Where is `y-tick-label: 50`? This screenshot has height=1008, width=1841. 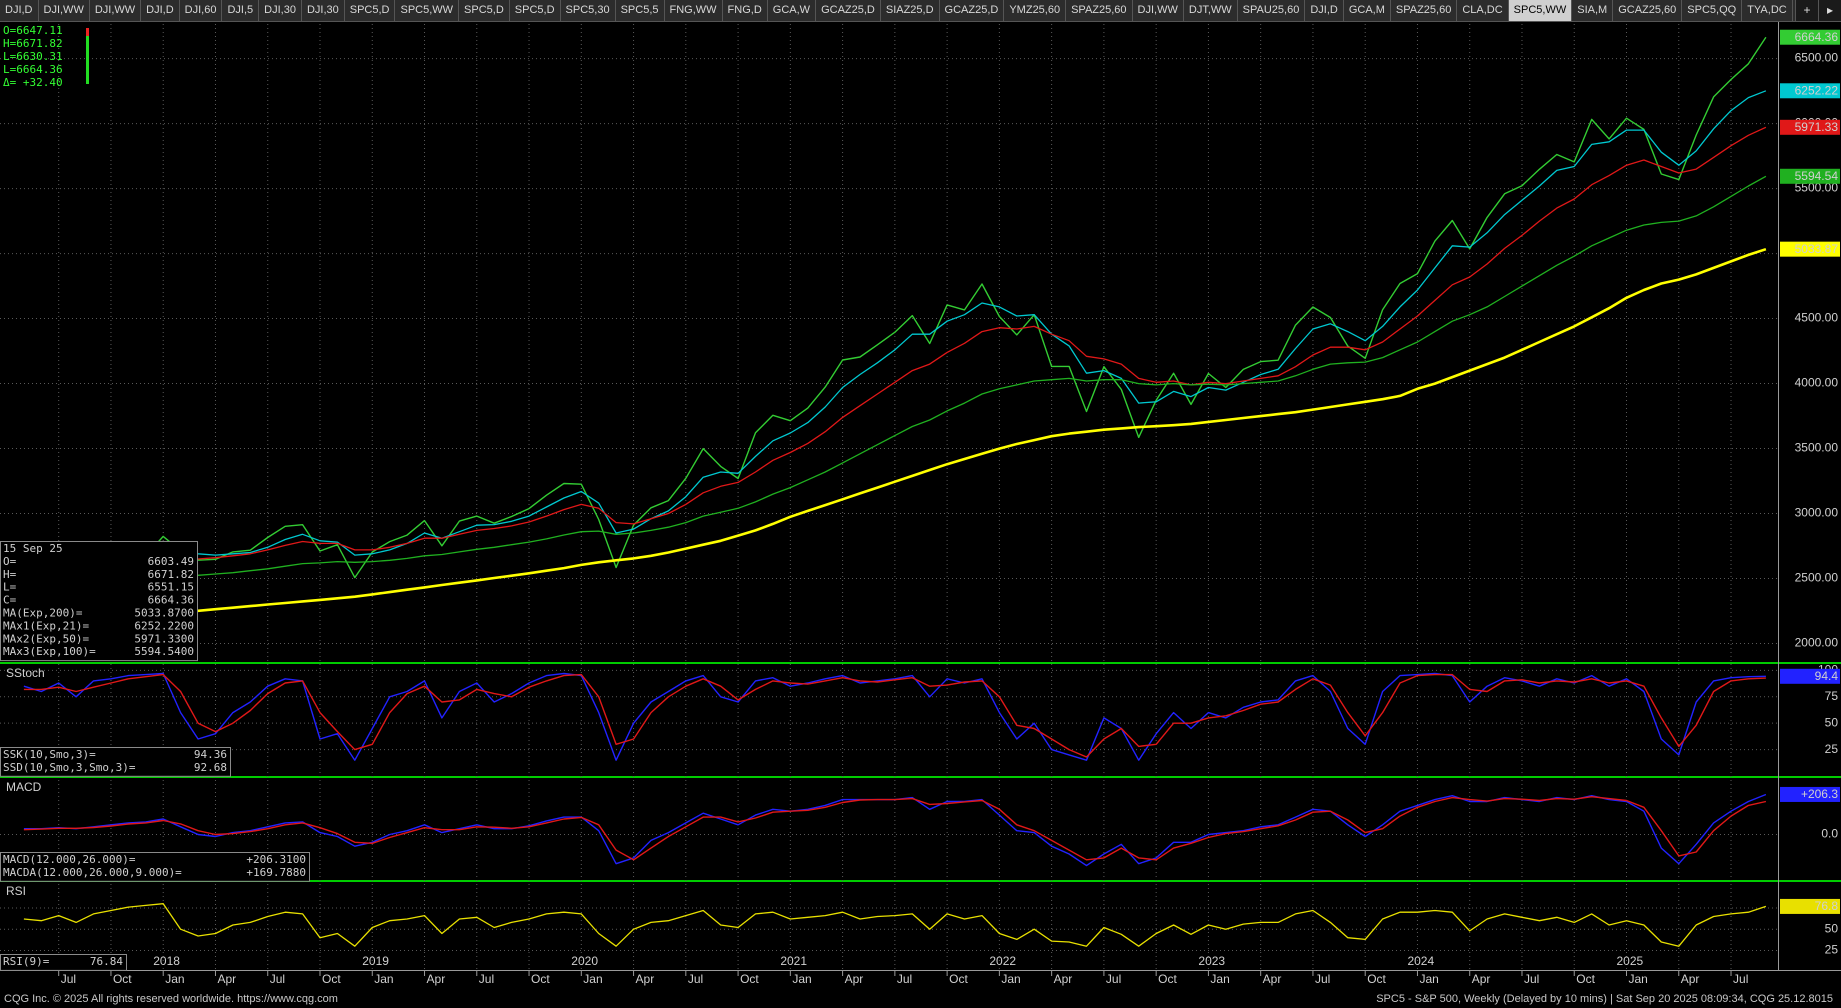
y-tick-label: 50 is located at coordinates (1832, 722).